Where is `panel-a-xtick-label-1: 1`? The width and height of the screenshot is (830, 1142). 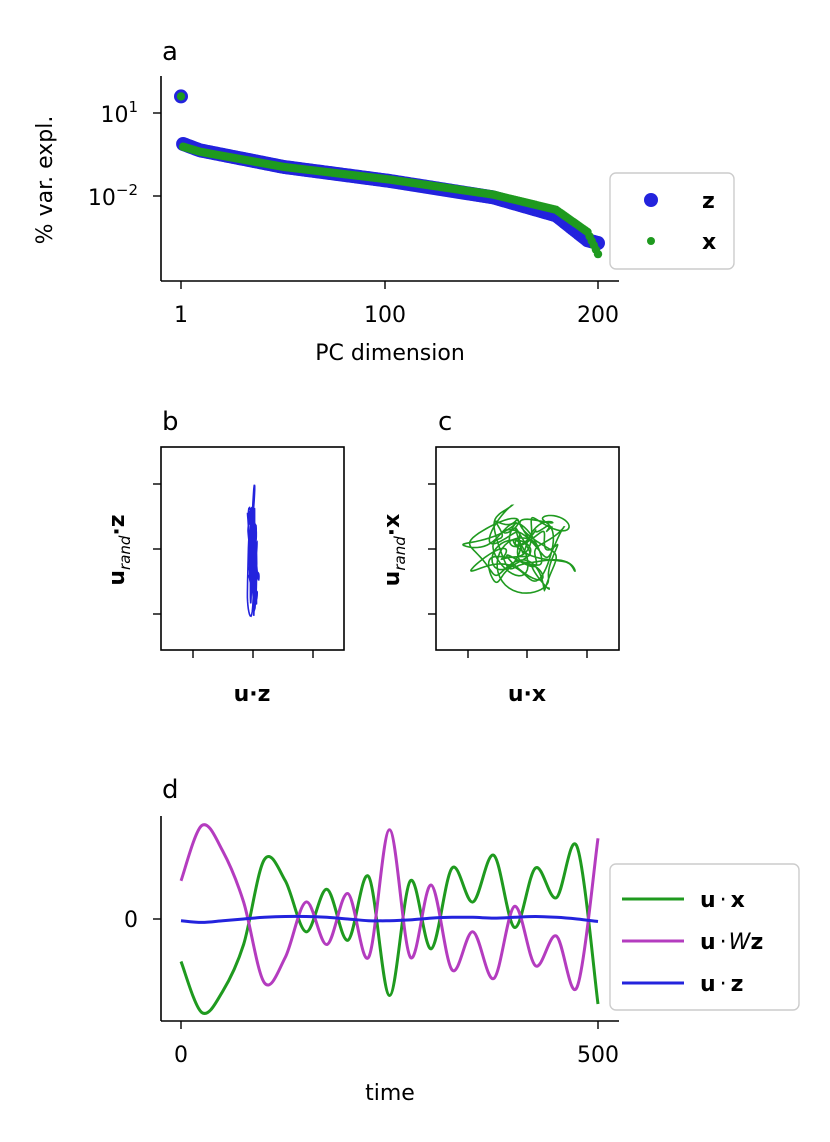
panel-a-xtick-label-1: 1 is located at coordinates (181, 315).